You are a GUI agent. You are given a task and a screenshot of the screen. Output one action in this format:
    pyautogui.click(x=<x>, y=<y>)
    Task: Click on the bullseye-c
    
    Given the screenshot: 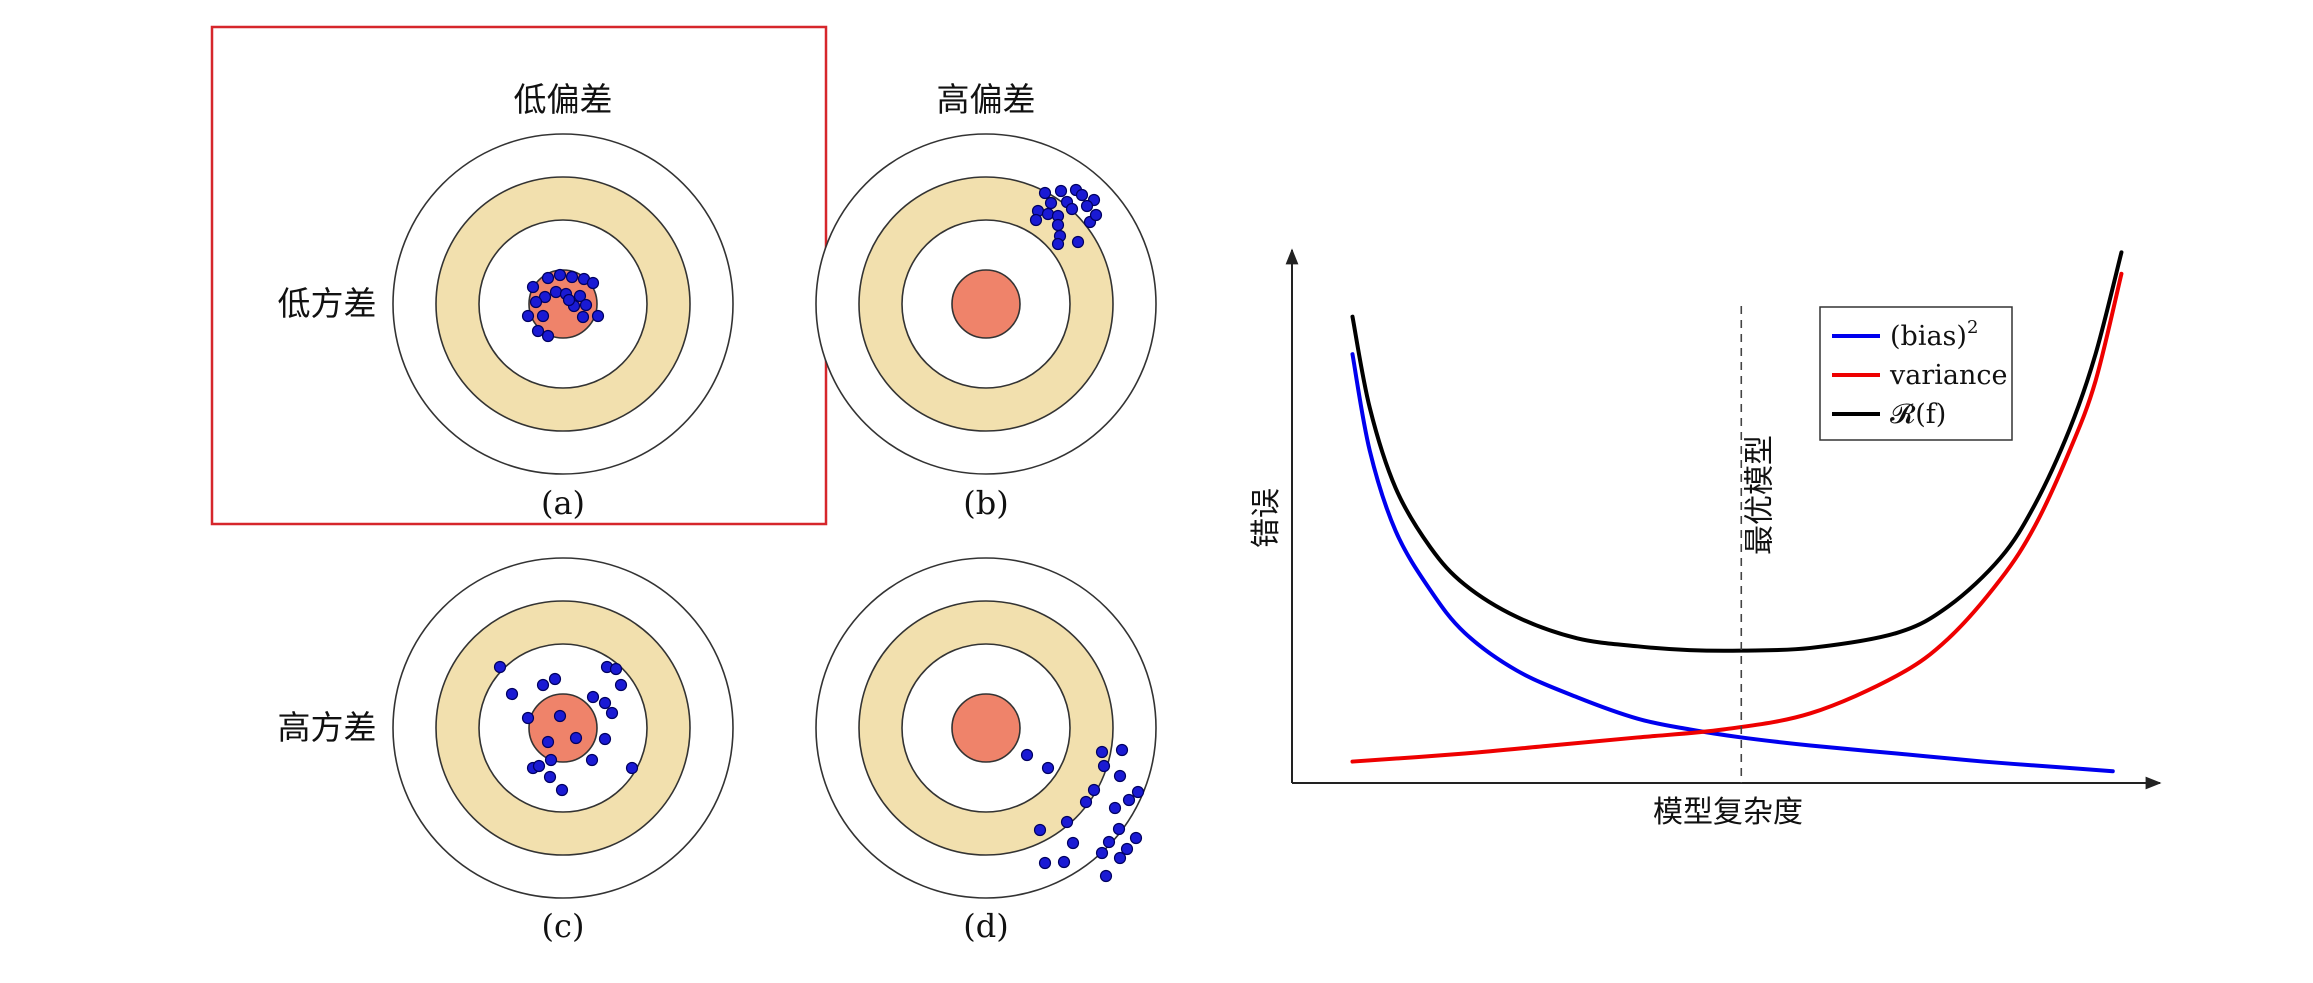 What is the action you would take?
    pyautogui.click(x=563, y=728)
    